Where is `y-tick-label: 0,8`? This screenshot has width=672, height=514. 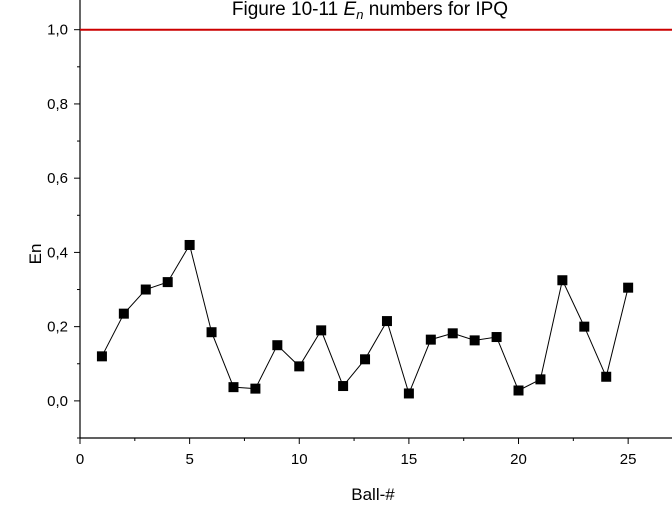 y-tick-label: 0,8 is located at coordinates (57, 104).